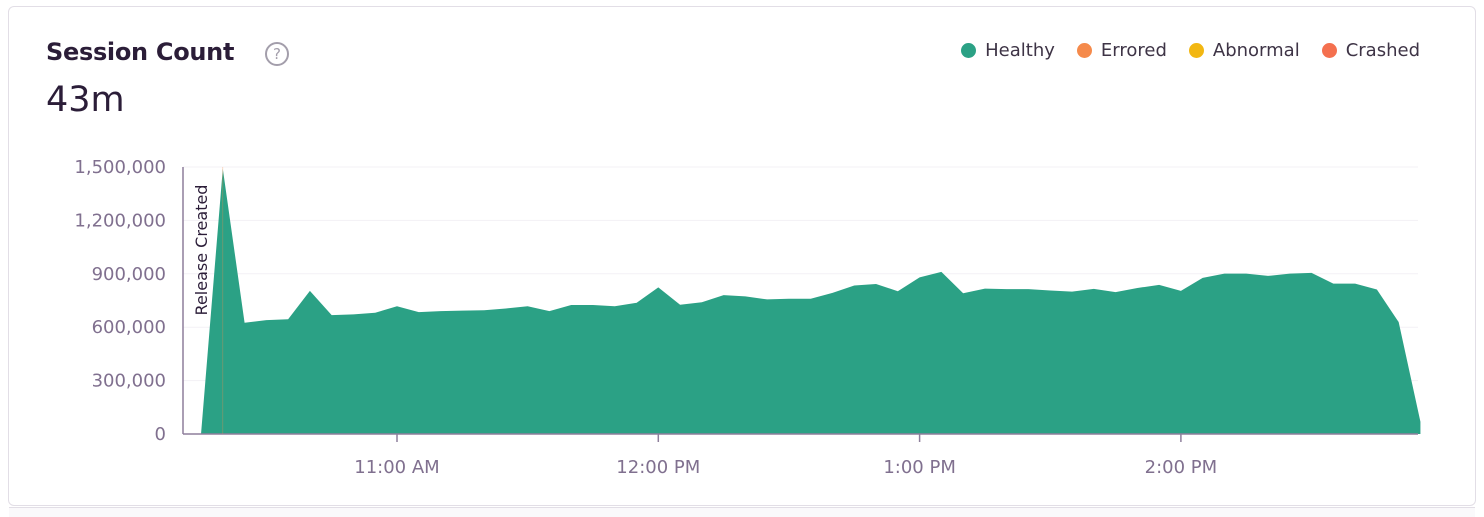 The image size is (1484, 517). I want to click on y-tick-label: 1,500,000, so click(120, 167).